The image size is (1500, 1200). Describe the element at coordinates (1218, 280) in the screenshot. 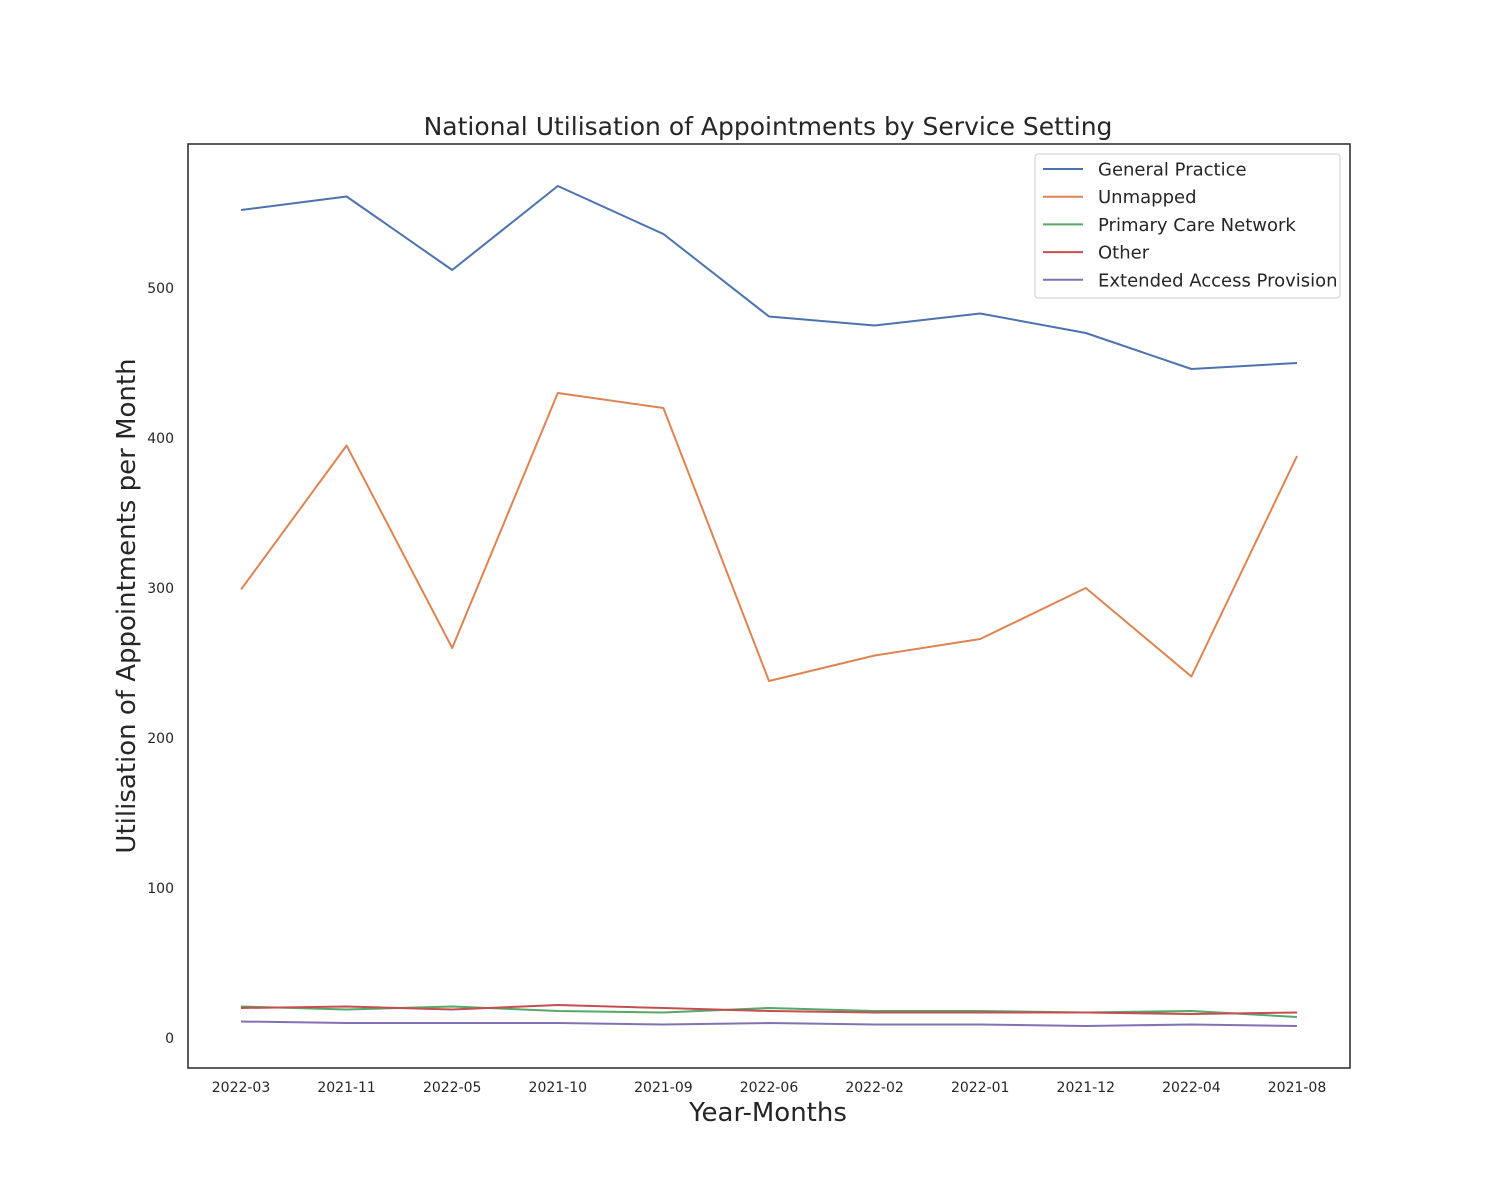

I see `legend-entry: Extended Access Provision` at that location.